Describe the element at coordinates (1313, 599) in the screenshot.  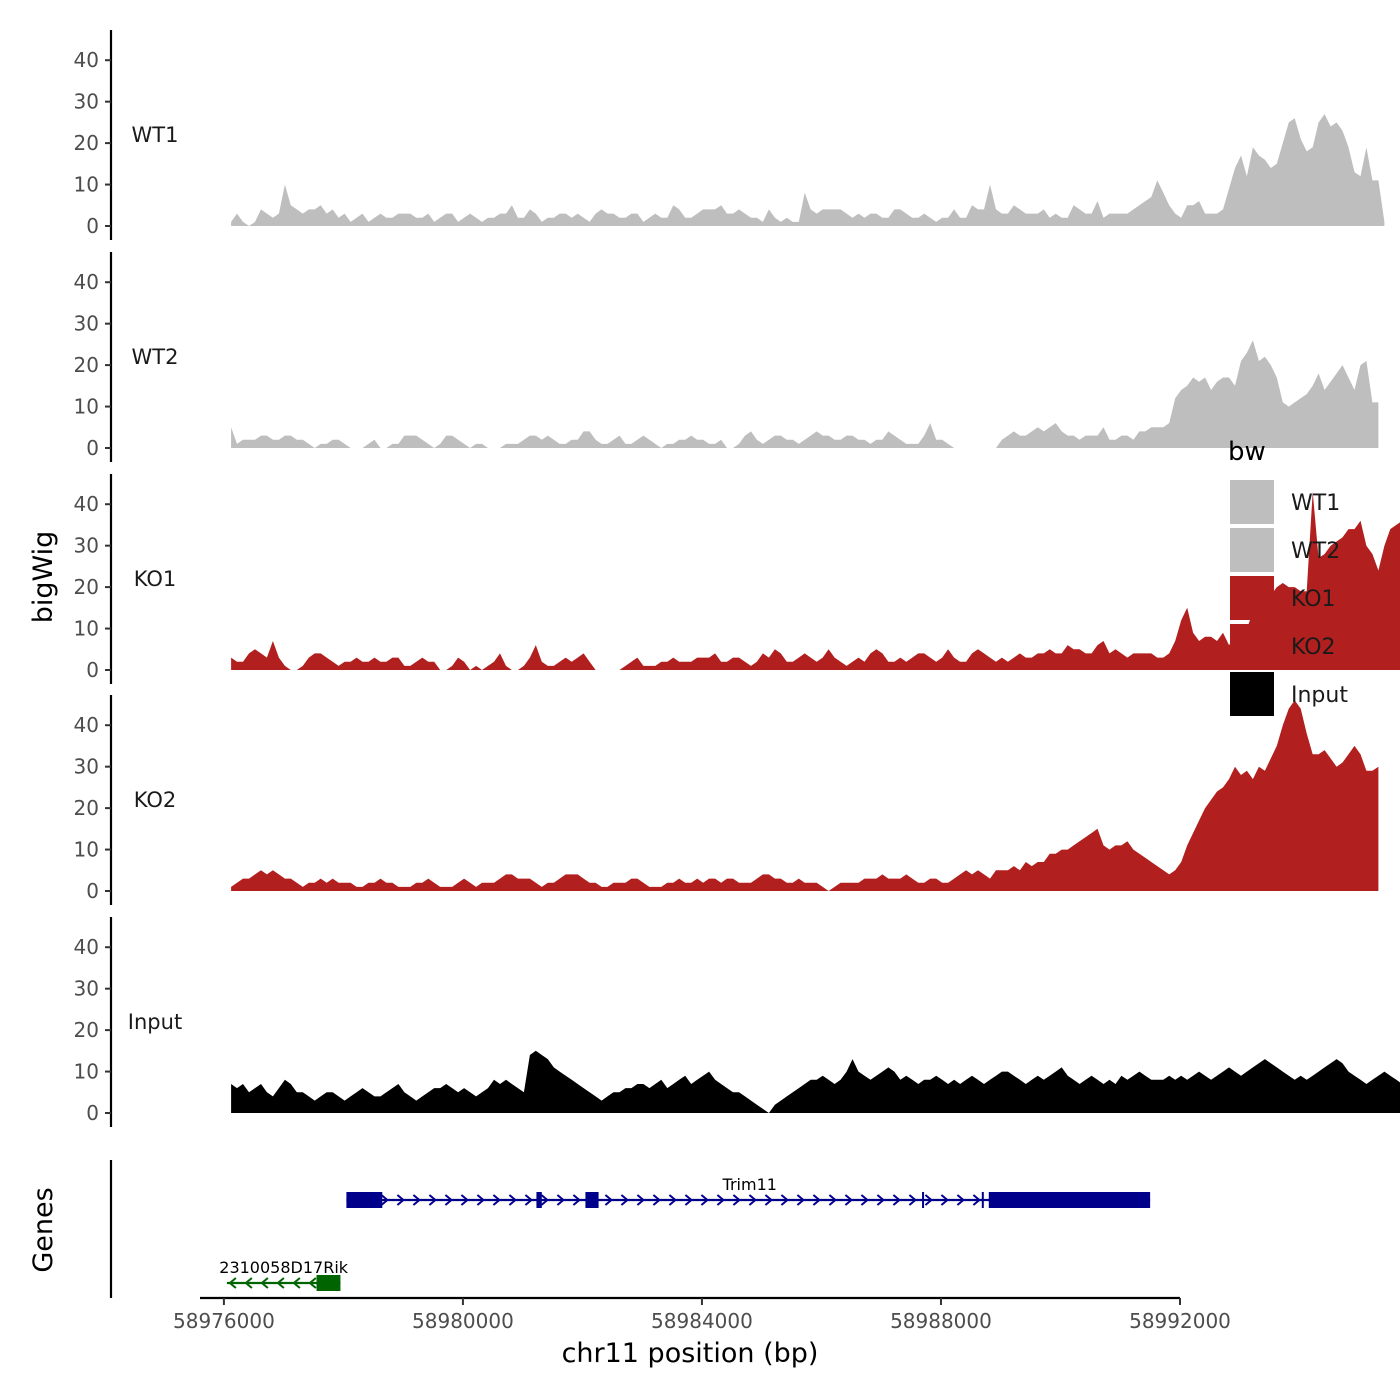
I see `legend-label: KO1` at that location.